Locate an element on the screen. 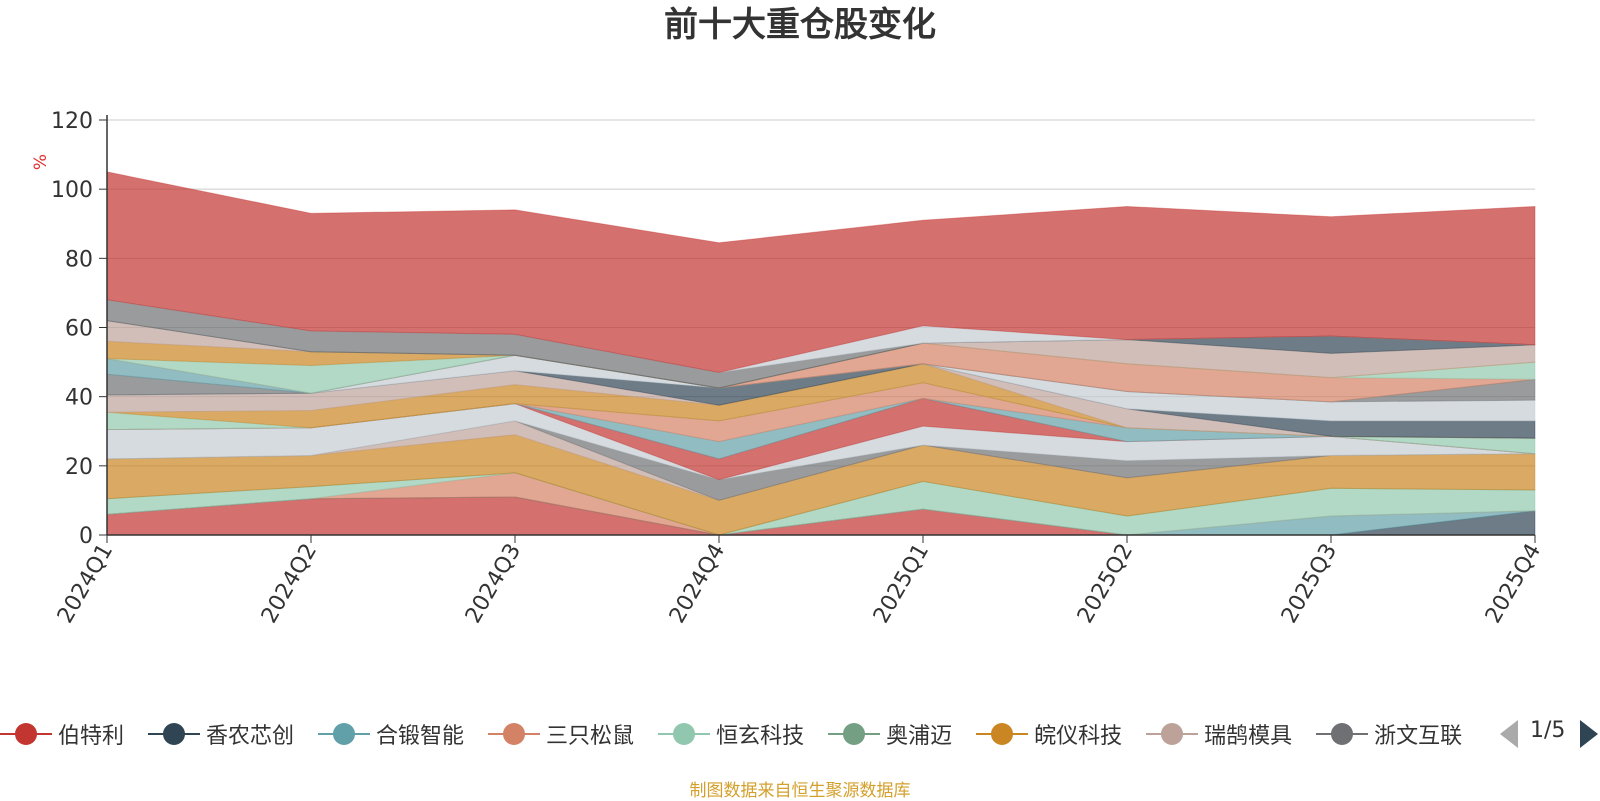 The image size is (1600, 801). chart-title: 前十大重仓股变化 is located at coordinates (800, 25).